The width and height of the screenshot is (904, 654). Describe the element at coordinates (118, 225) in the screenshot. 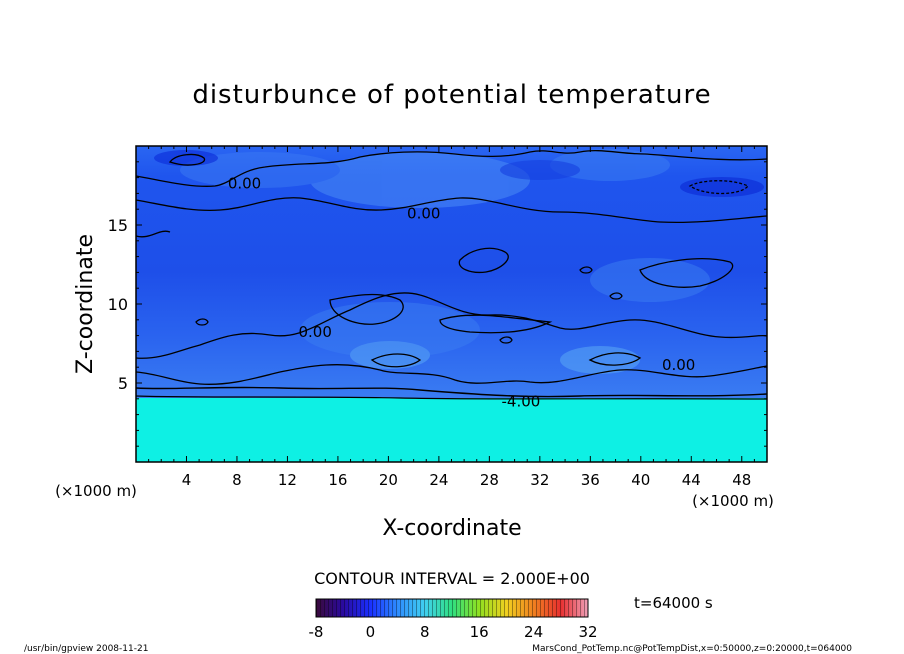

I see `y-tick-label: 15` at that location.